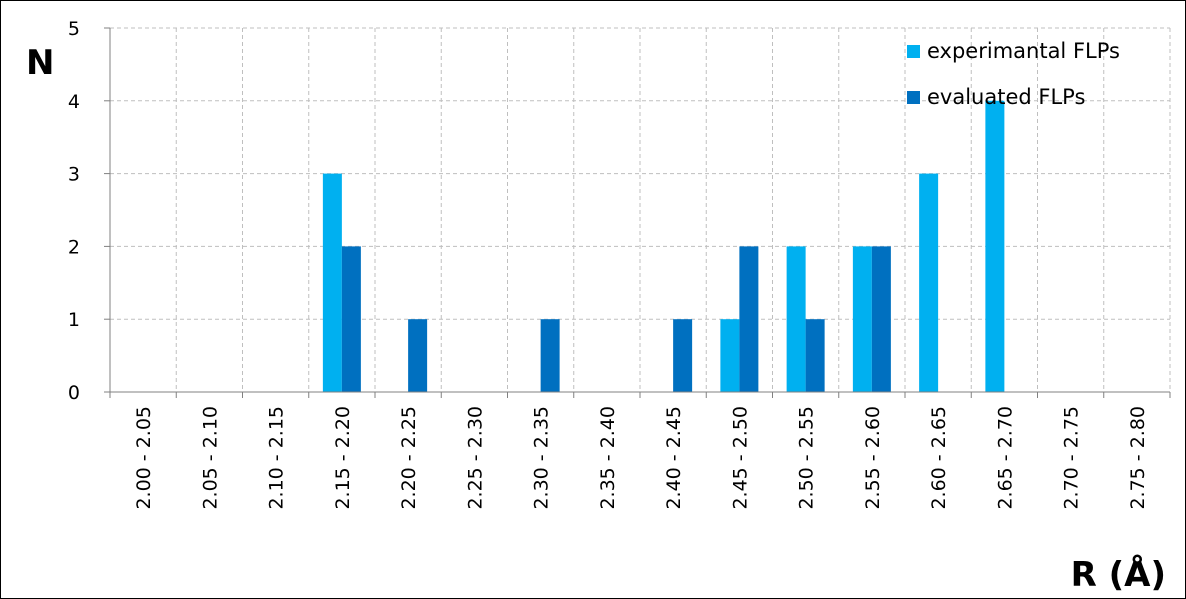  I want to click on y-tick-label: 5, so click(74, 29).